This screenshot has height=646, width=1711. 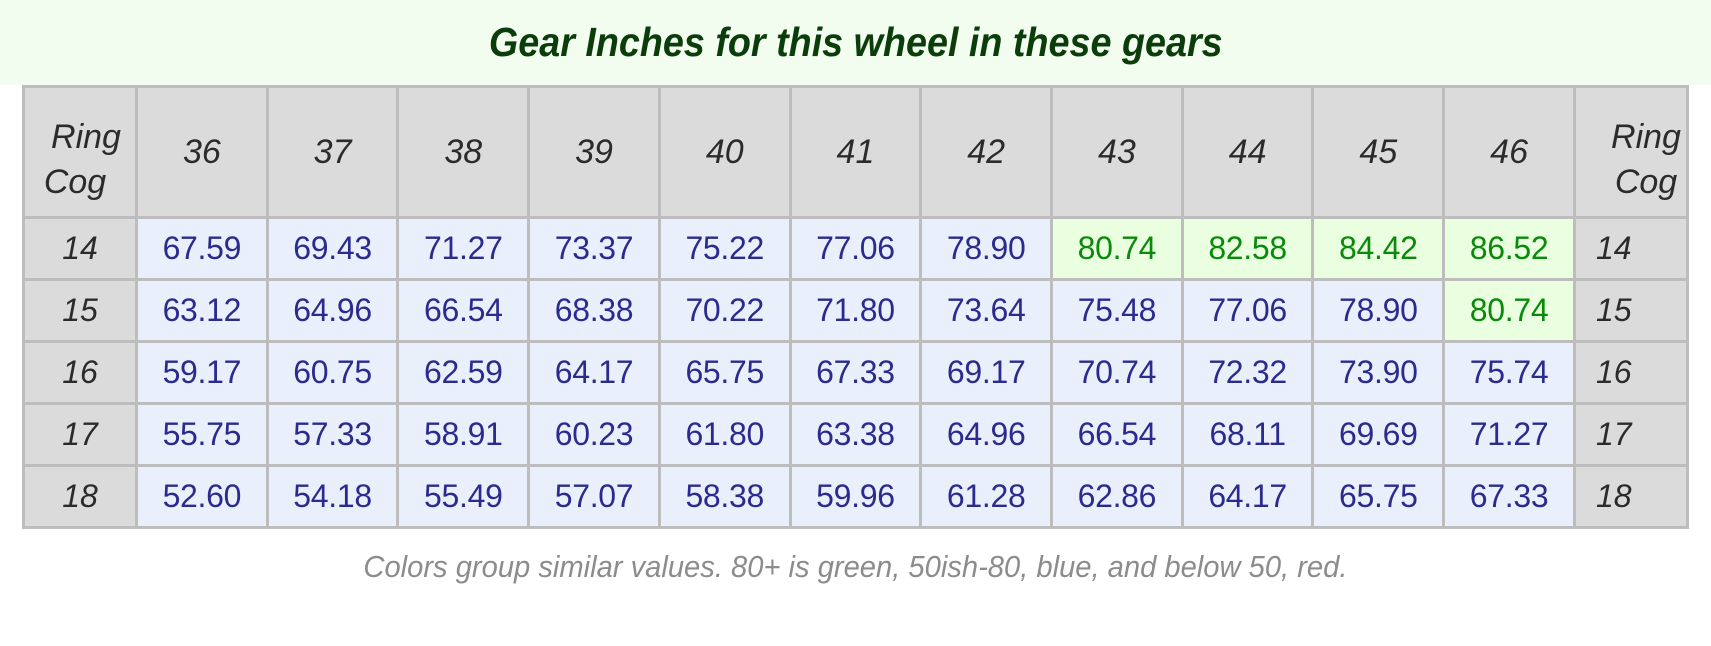 What do you see at coordinates (86, 136) in the screenshot?
I see `corner-ring-label: Ring` at bounding box center [86, 136].